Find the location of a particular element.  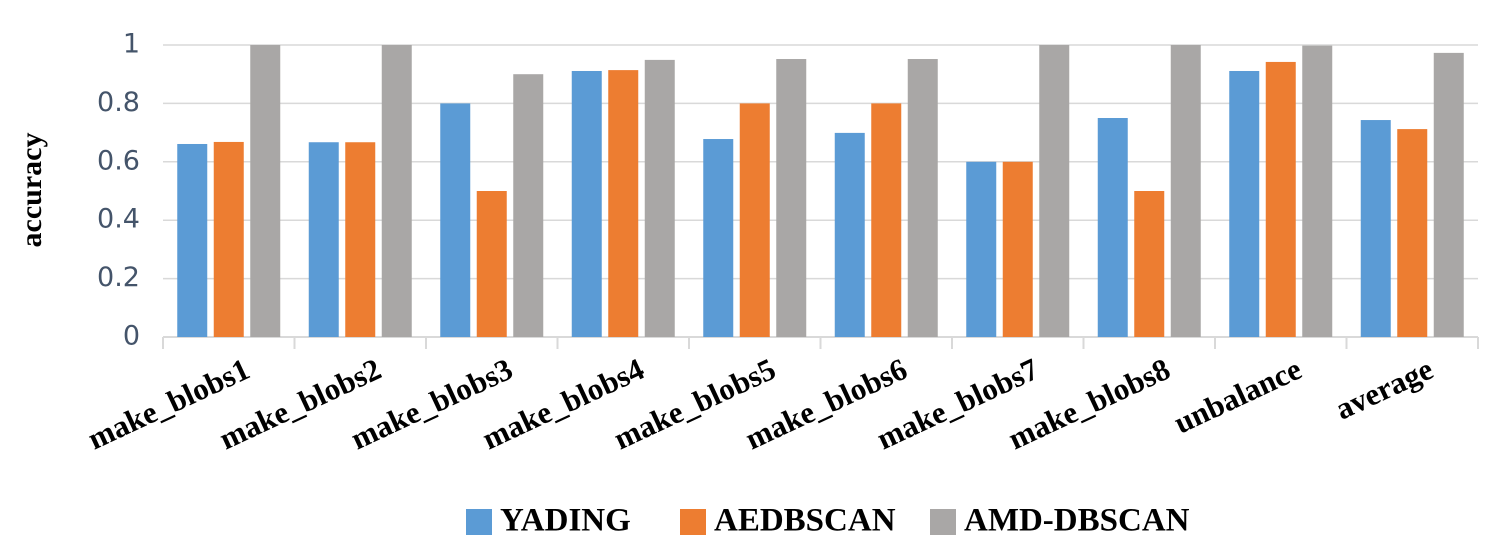

y-axis-label: accuracy is located at coordinates (31, 190).